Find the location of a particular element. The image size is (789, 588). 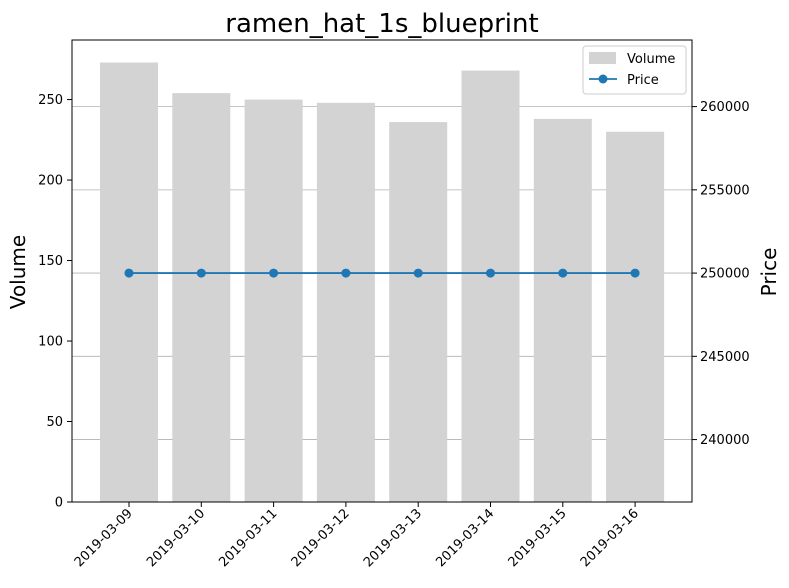

right-axis: 240000 245000 250000 255000 260000 is located at coordinates (721, 274).